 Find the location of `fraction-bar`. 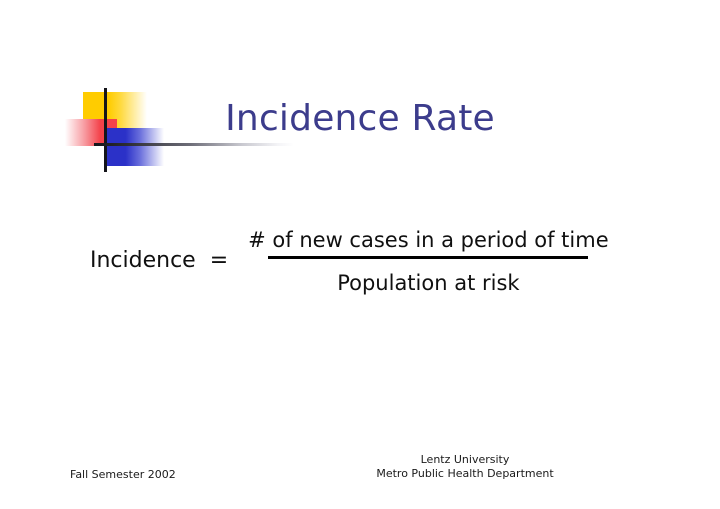

fraction-bar is located at coordinates (428, 257).